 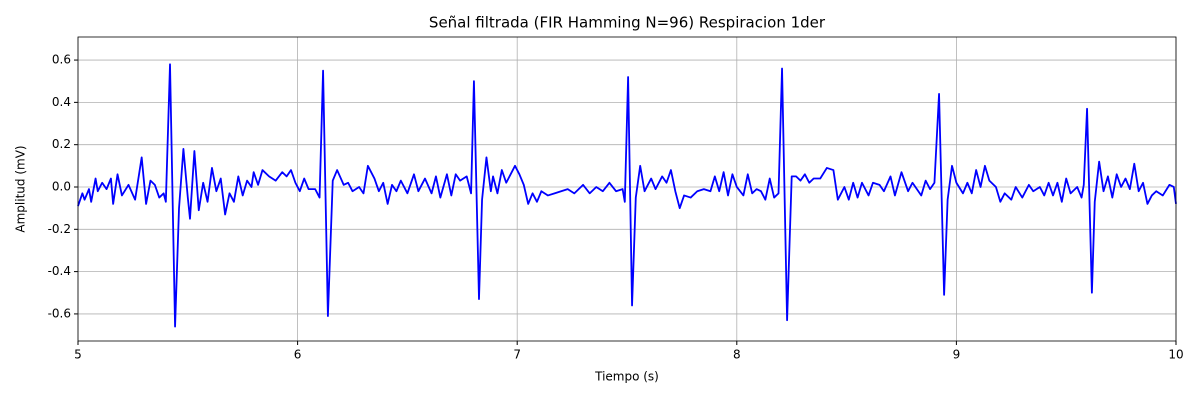 I want to click on y-tick-label: 0.0, so click(x=61, y=186).